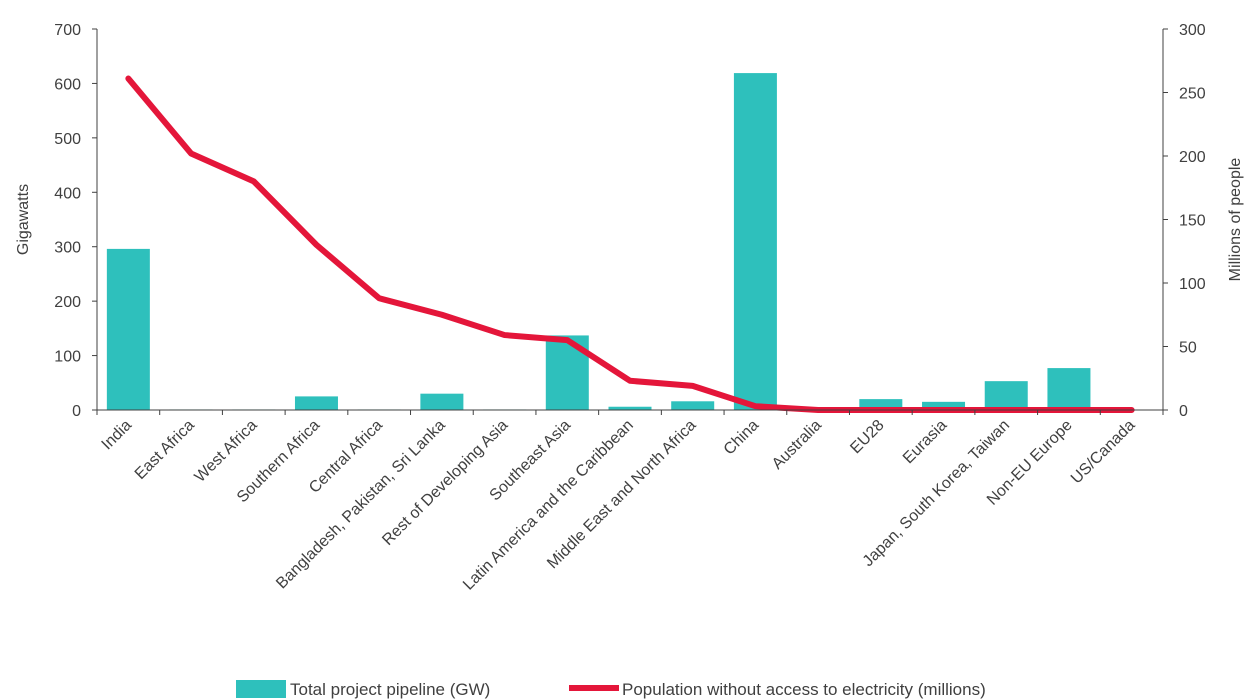 This screenshot has width=1246, height=699. Describe the element at coordinates (67, 248) in the screenshot. I see `left-tick-label: 300` at that location.